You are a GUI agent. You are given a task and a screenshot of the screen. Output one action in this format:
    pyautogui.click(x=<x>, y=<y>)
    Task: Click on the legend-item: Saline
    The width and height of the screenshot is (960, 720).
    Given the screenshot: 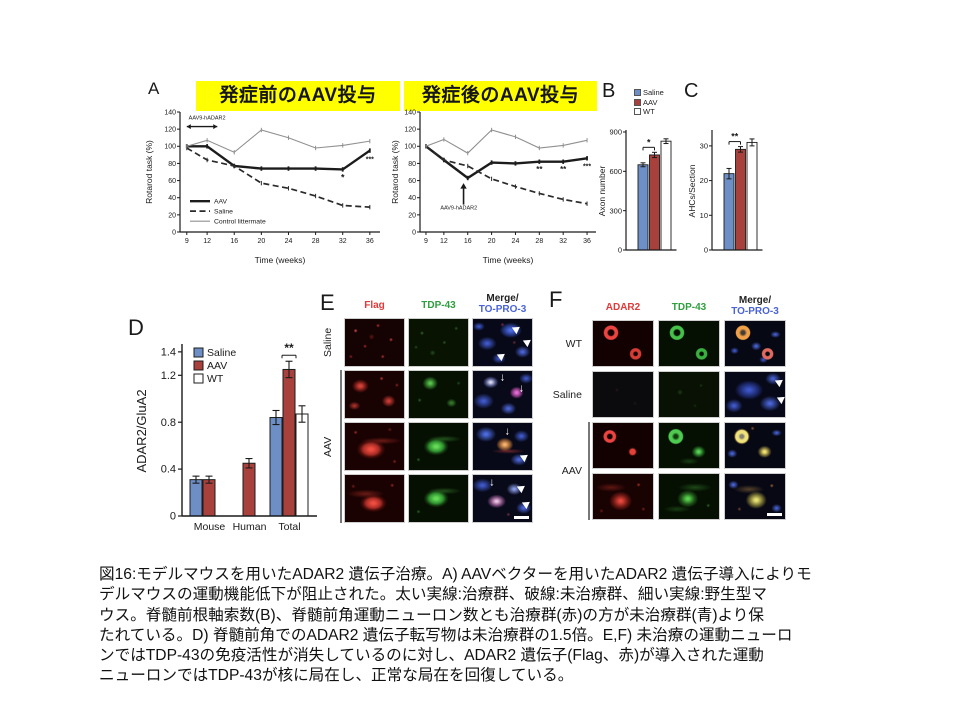 What is the action you would take?
    pyautogui.click(x=649, y=93)
    